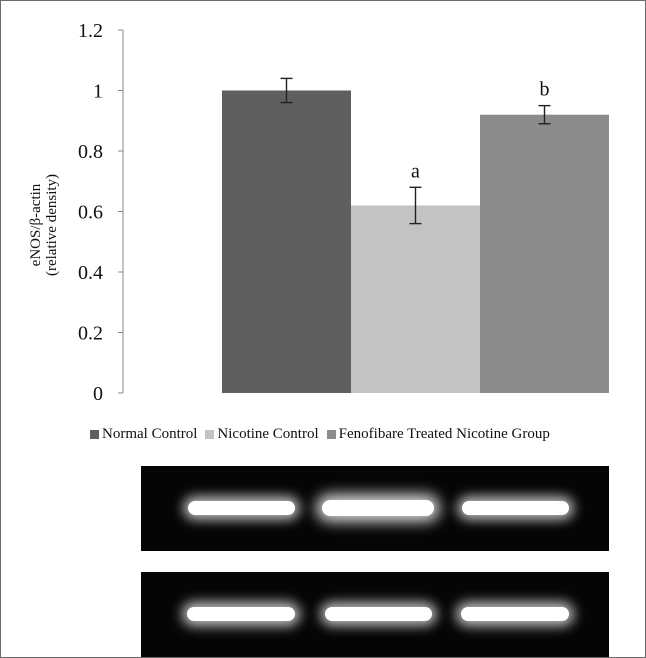 The width and height of the screenshot is (646, 658). I want to click on y-tick-label: 0, so click(98, 394).